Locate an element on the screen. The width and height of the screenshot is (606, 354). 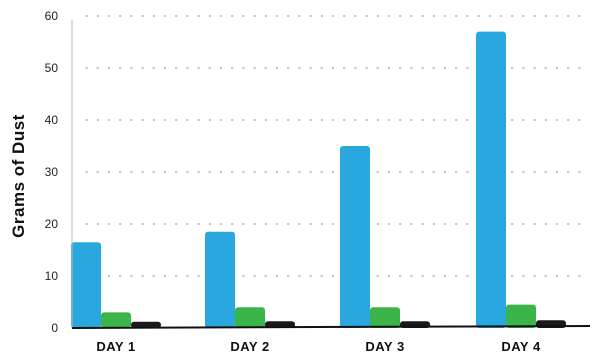
x-tick-label-3: DAY 3 is located at coordinates (384, 346).